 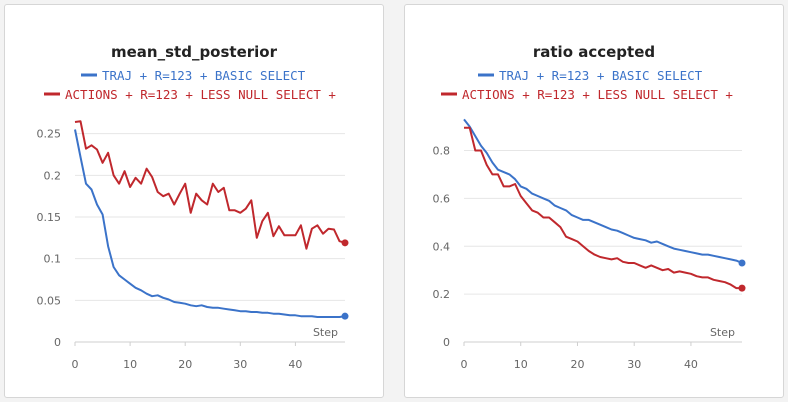 What do you see at coordinates (442, 246) in the screenshot?
I see `y-tick-label: 0.4` at bounding box center [442, 246].